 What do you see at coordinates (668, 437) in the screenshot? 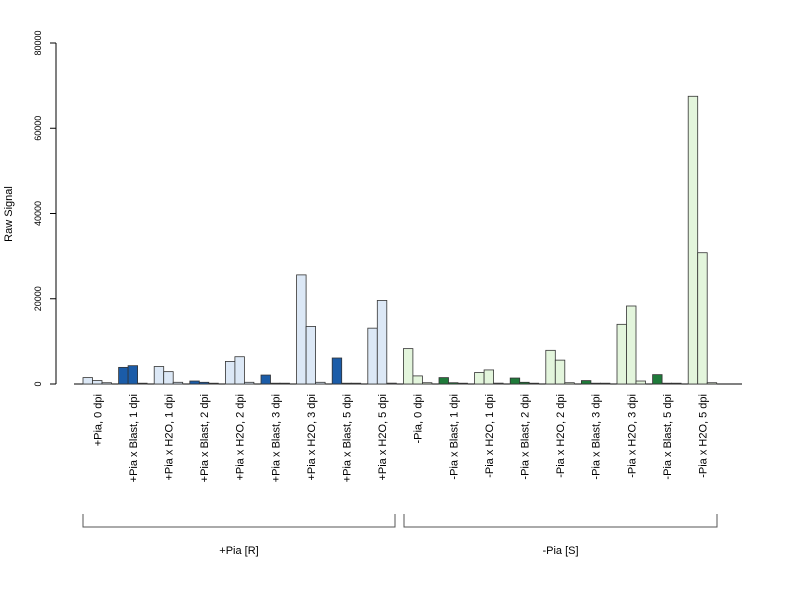
I see `x-tick-label: -Pia x Blast, 5 dpi` at bounding box center [668, 437].